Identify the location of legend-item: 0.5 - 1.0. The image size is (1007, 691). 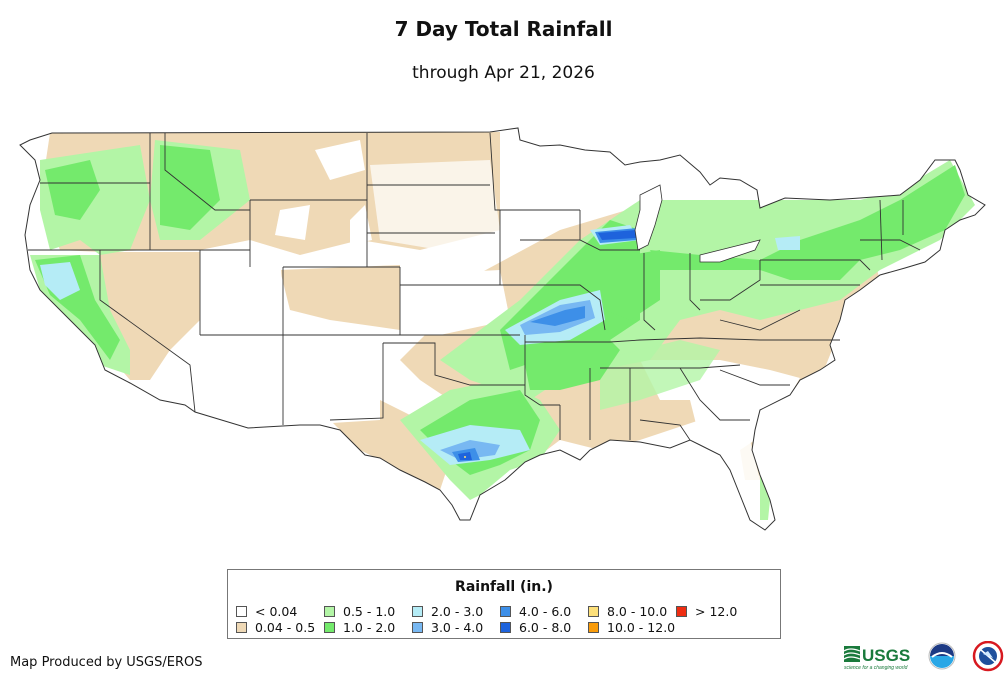
(368, 611).